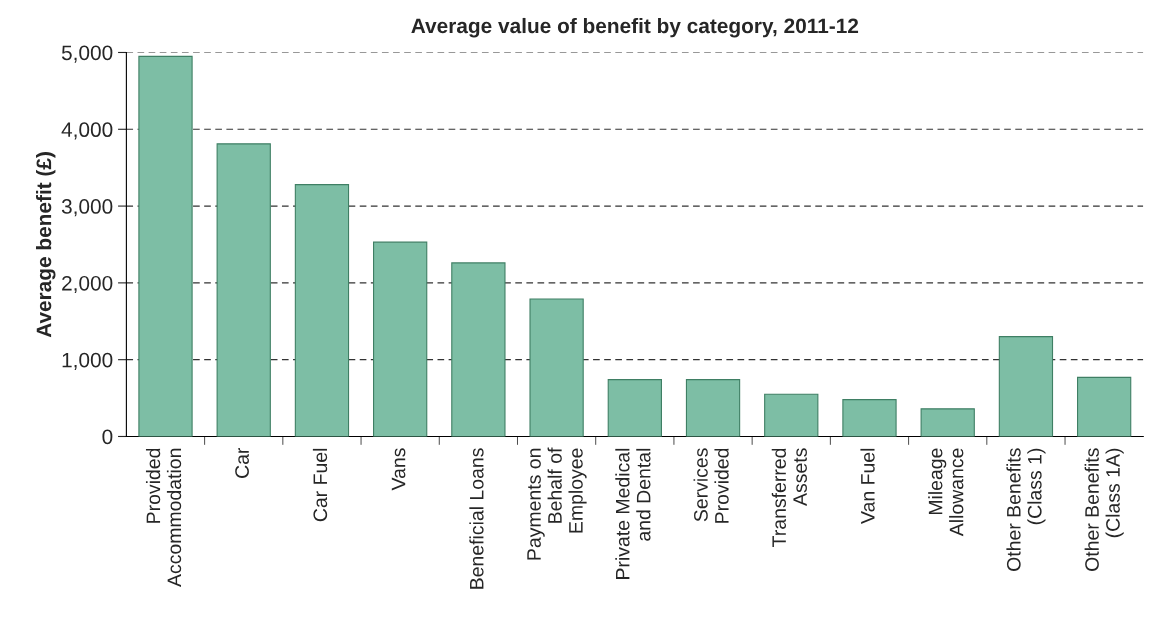  I want to click on y-tick-label: 4,000, so click(87, 131).